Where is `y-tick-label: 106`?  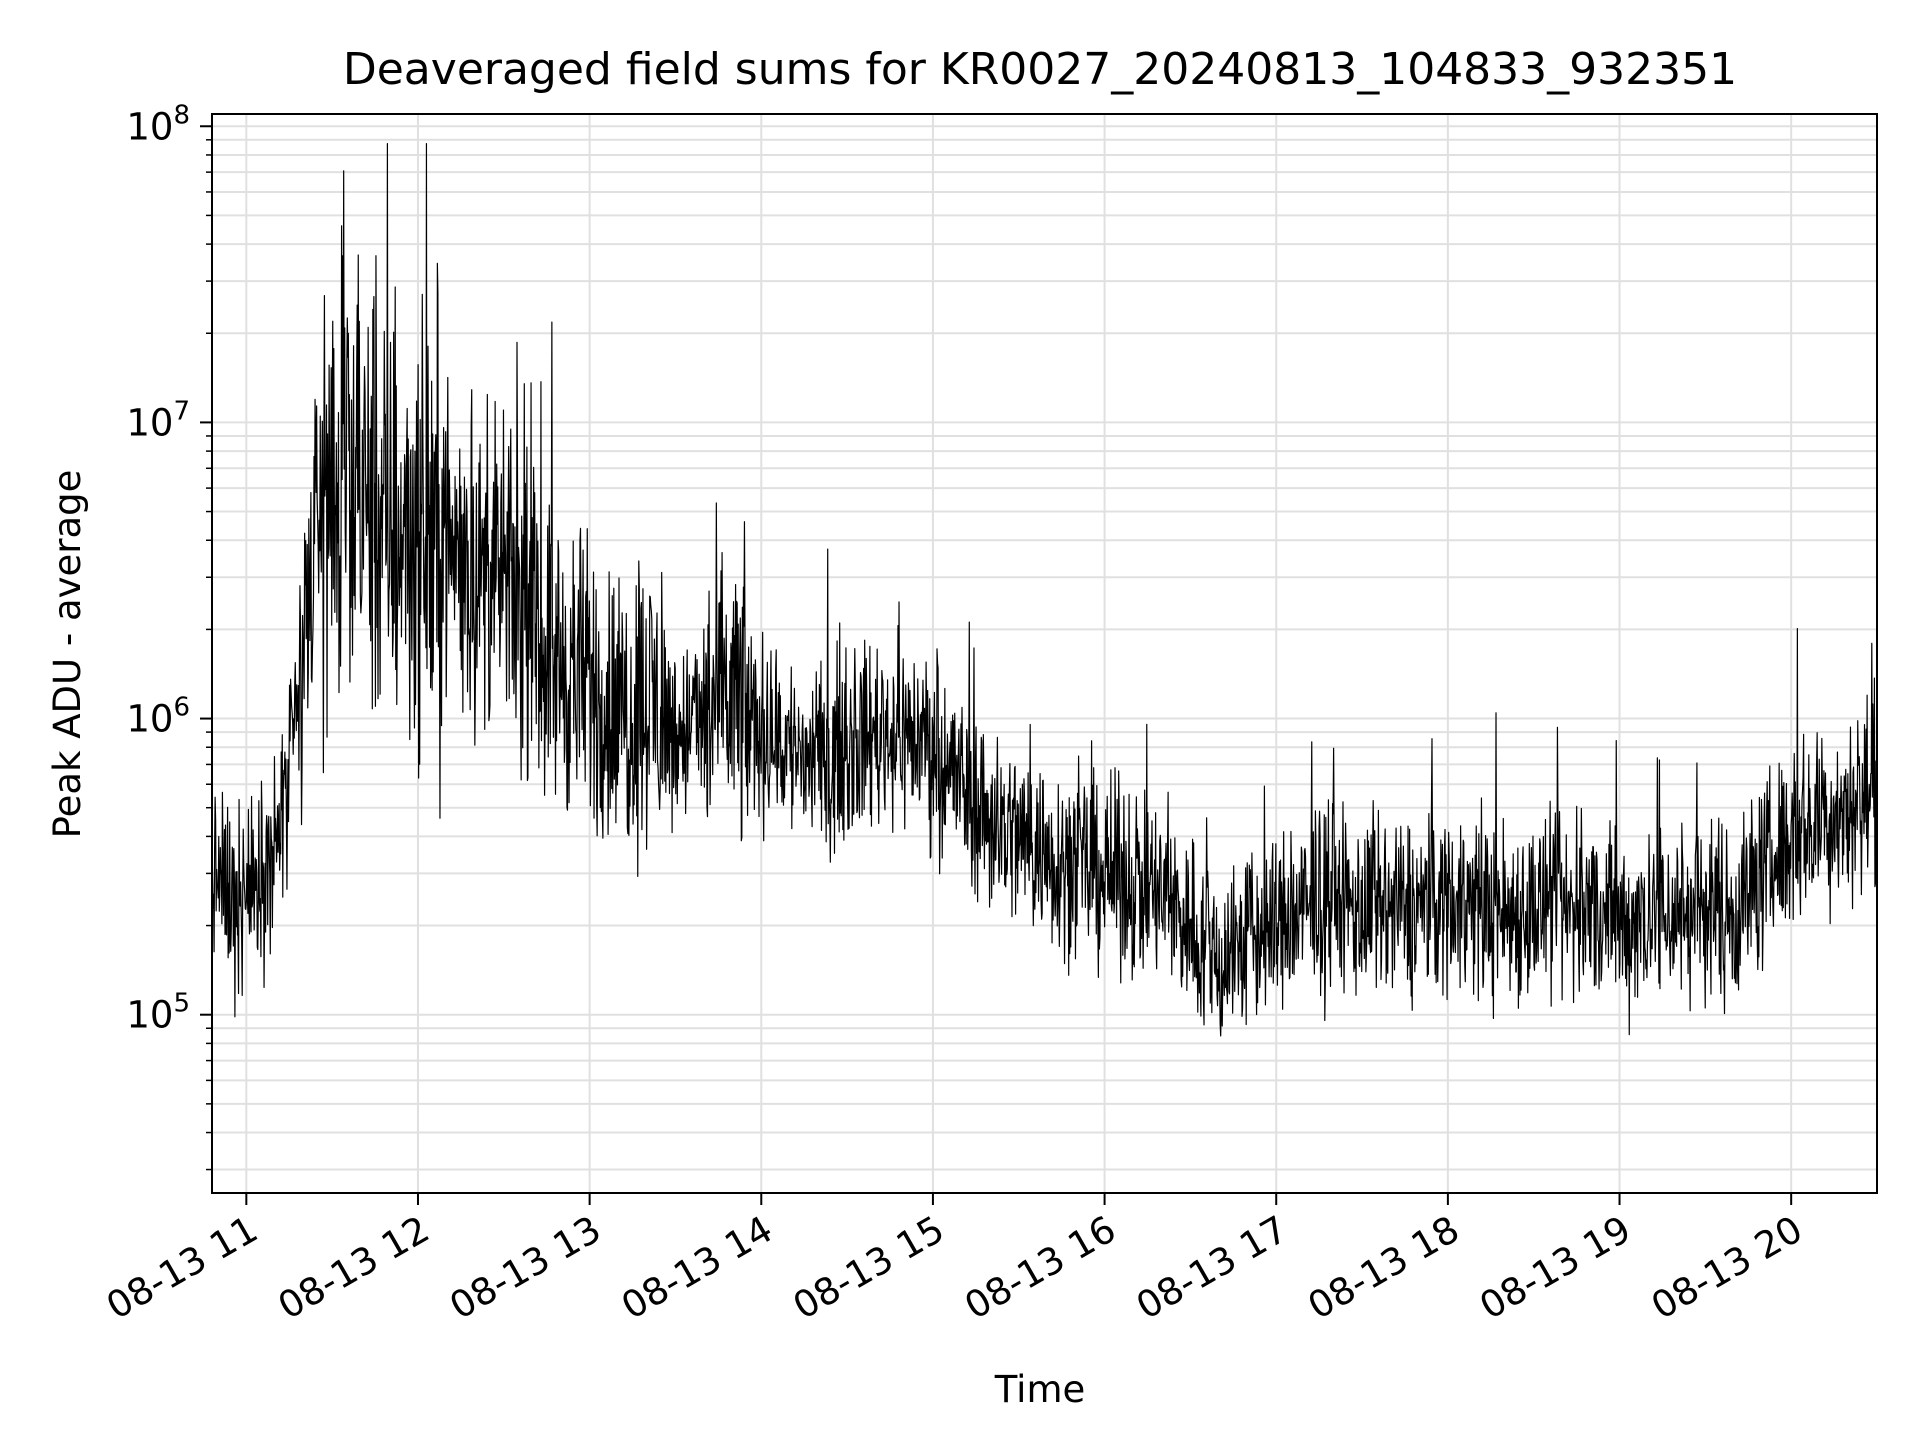
y-tick-label: 106 is located at coordinates (158, 717).